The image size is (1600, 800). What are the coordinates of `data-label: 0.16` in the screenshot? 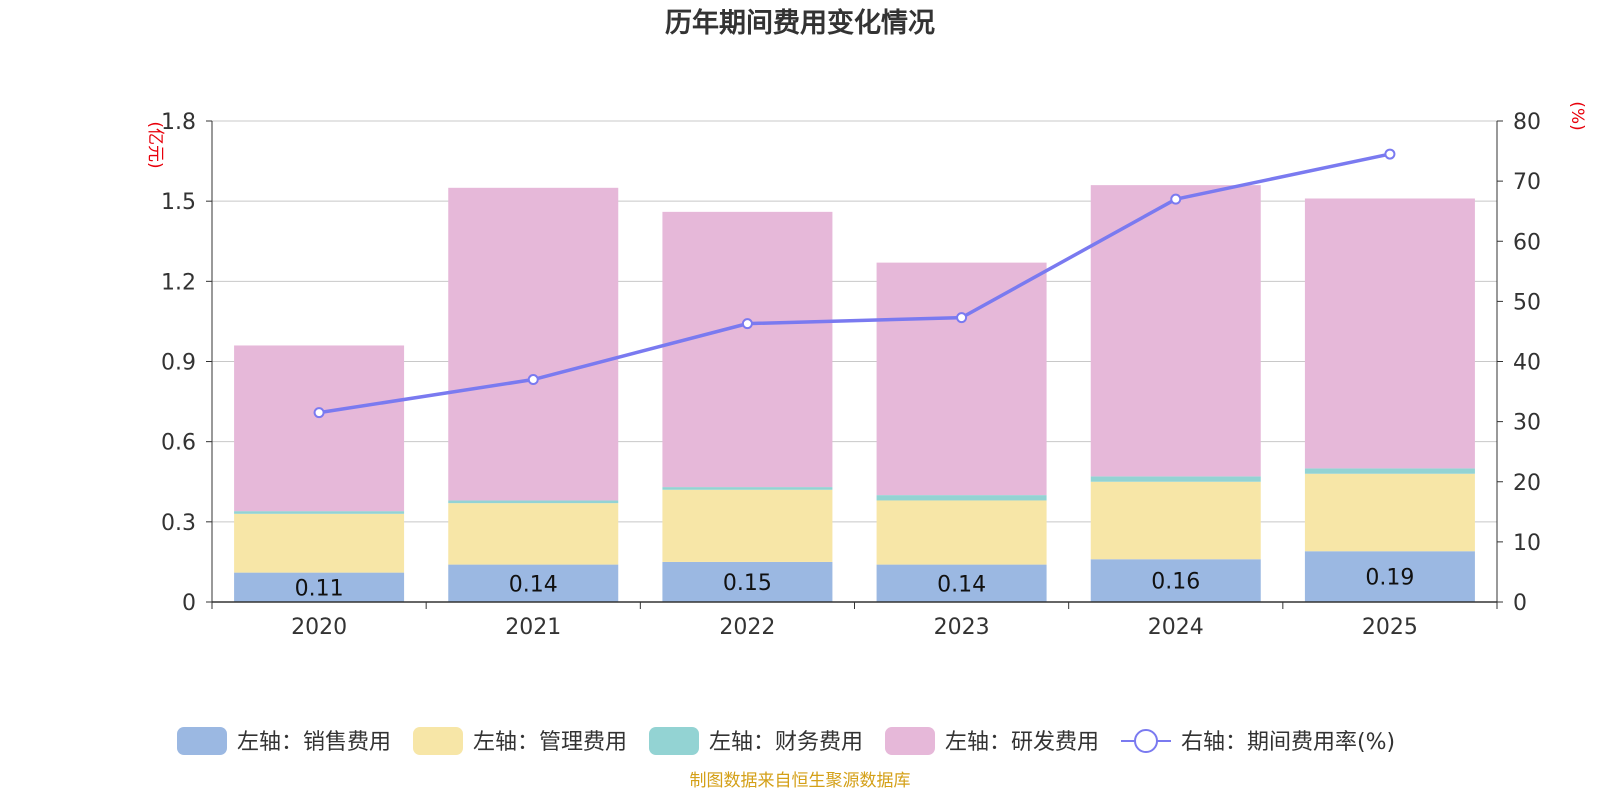 It's located at (1175, 582).